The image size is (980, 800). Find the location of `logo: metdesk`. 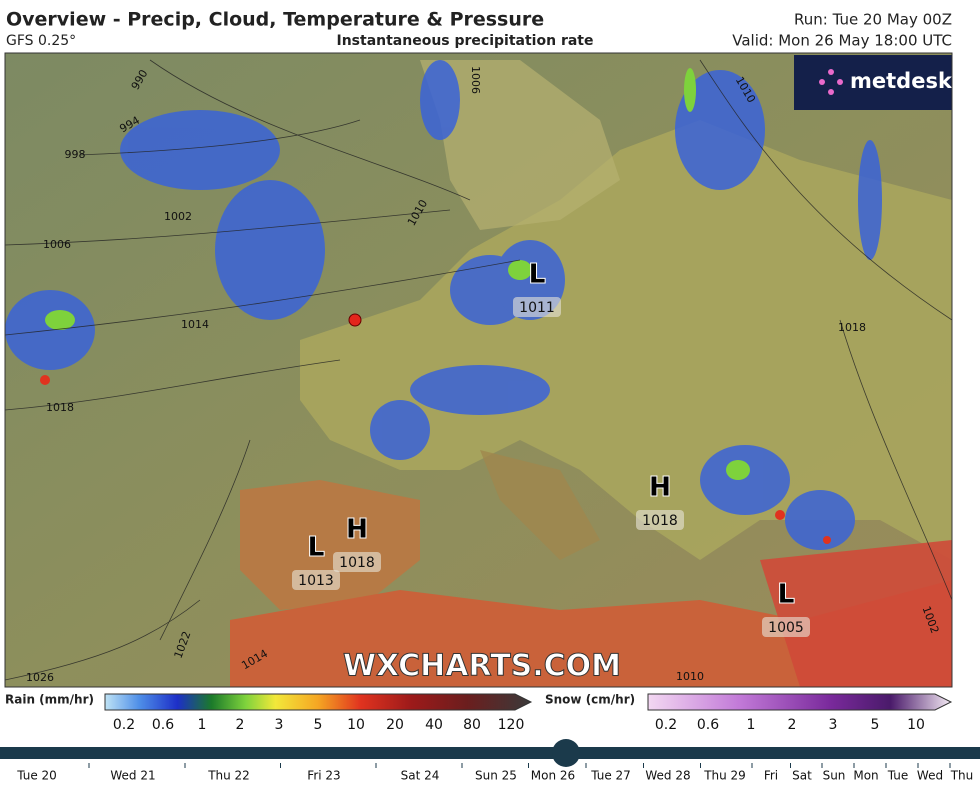

logo: metdesk is located at coordinates (901, 81).